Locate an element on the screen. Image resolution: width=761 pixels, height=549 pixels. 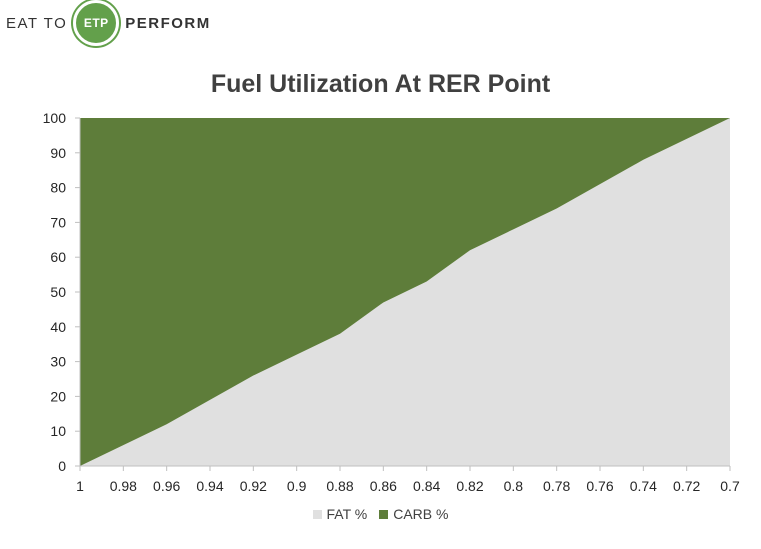
logo-badge-text: ETP is located at coordinates (96, 23).